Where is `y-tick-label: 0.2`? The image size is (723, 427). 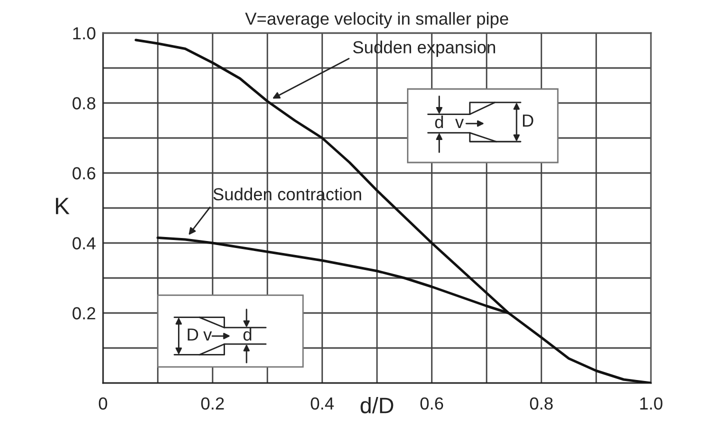 y-tick-label: 0.2 is located at coordinates (84, 313).